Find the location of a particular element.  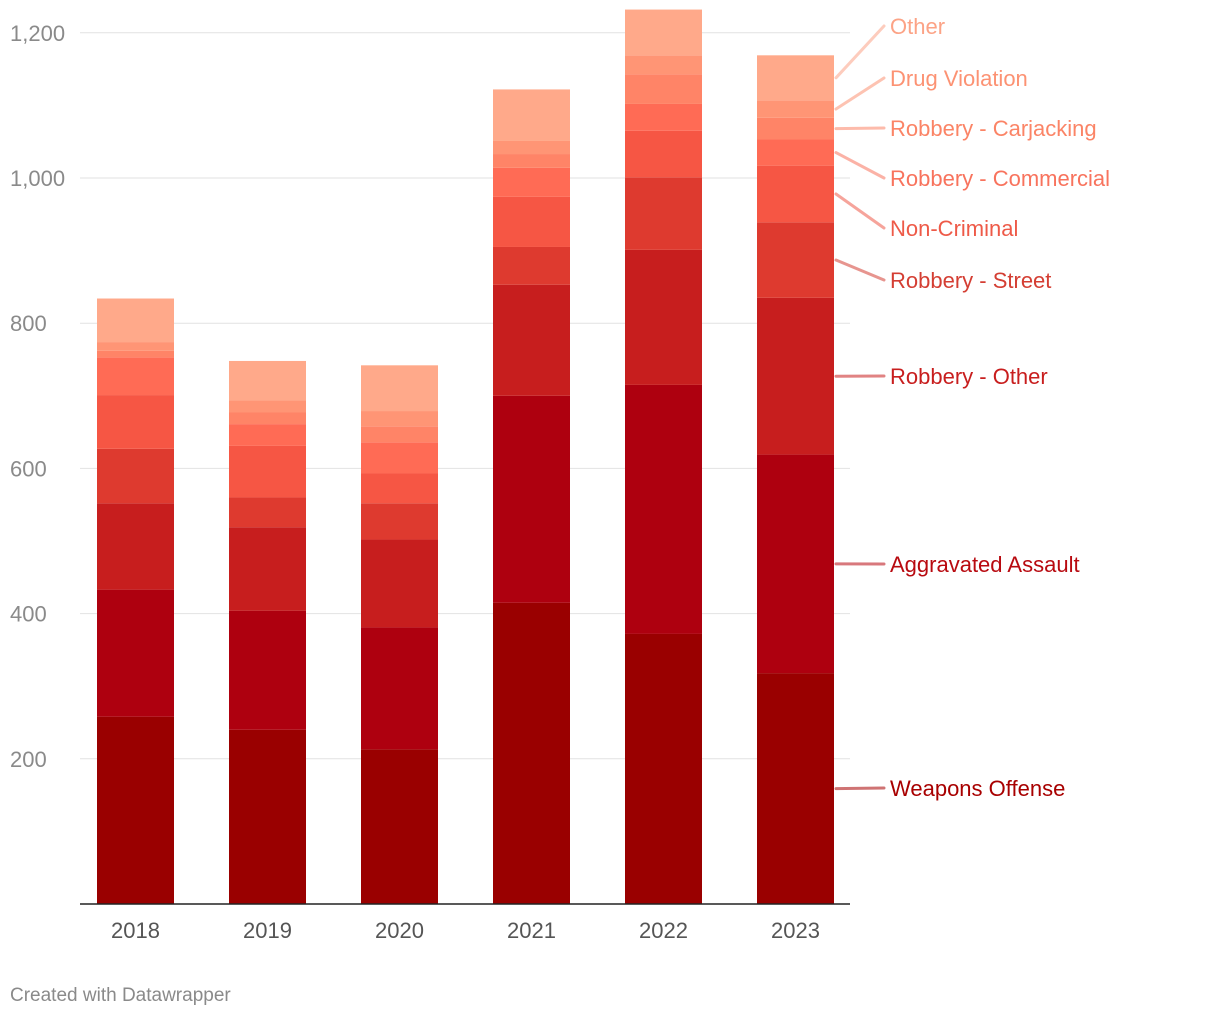

bar-segment-2021-robbery-carjacking is located at coordinates (531, 161).